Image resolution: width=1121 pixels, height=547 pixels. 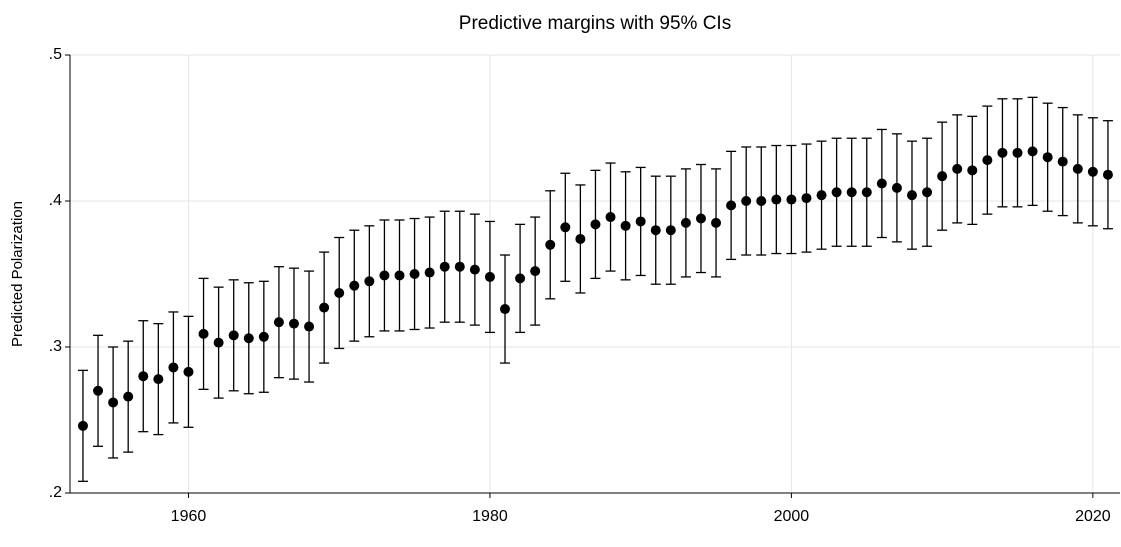 What do you see at coordinates (55, 492) in the screenshot?
I see `y-tick-label: .2` at bounding box center [55, 492].